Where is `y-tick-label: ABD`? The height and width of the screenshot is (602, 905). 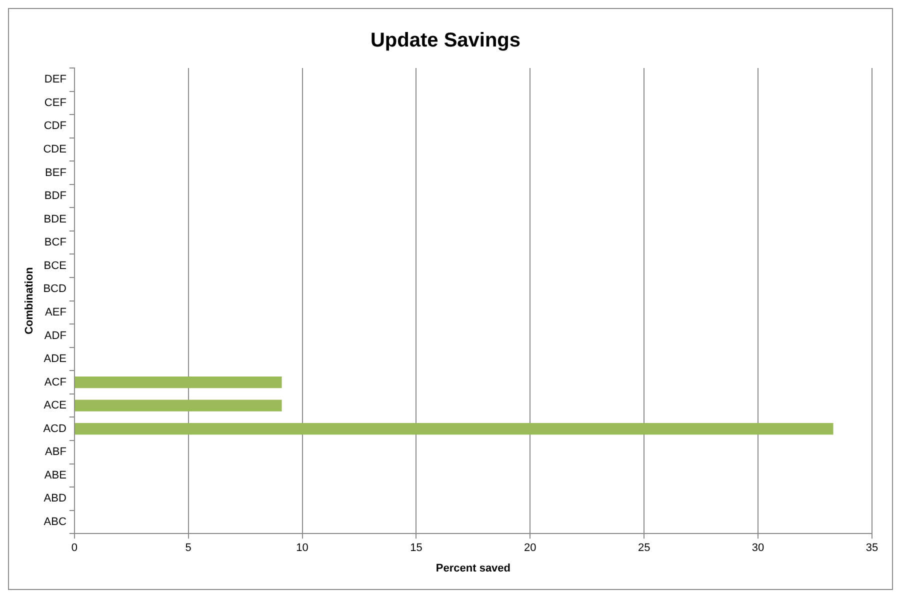
y-tick-label: ABD is located at coordinates (55, 498).